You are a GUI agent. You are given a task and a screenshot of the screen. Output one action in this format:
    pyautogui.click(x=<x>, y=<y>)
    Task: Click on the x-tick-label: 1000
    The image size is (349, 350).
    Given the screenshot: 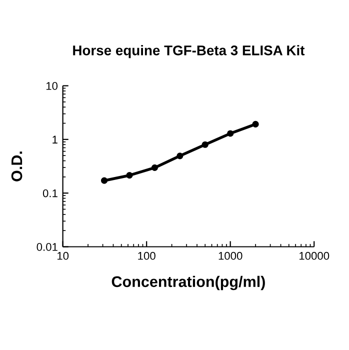 What is the action you would take?
    pyautogui.click(x=230, y=256)
    